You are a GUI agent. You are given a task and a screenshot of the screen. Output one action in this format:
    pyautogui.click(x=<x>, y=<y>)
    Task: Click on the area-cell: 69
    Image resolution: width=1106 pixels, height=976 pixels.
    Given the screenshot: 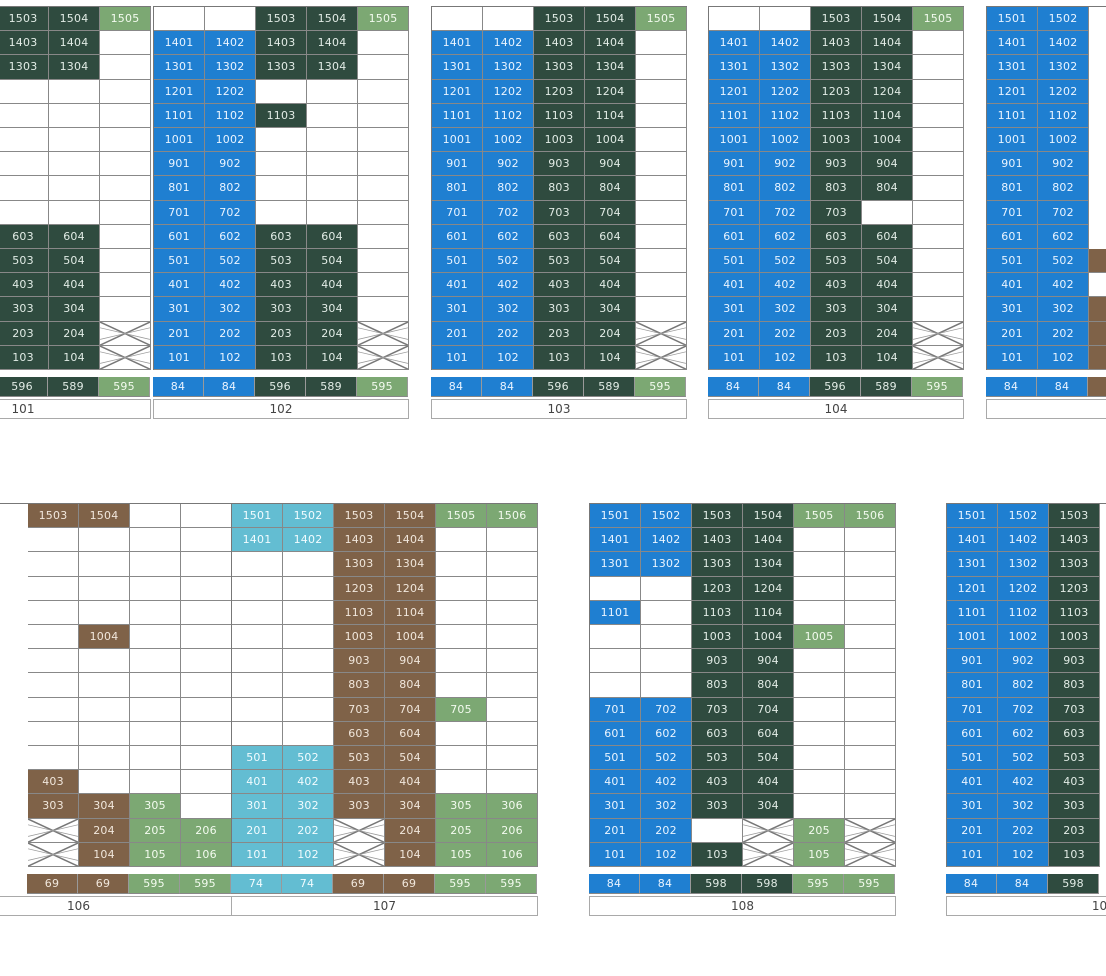 What is the action you would take?
    pyautogui.click(x=103, y=884)
    